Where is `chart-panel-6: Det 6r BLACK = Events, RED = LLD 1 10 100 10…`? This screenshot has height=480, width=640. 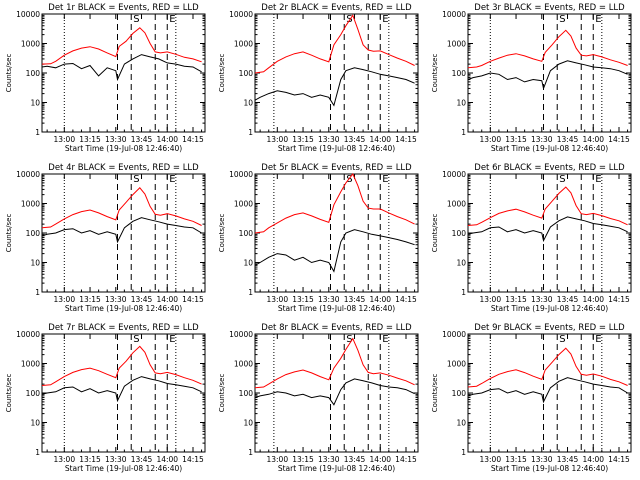 chart-panel-6: Det 6r BLACK = Events, RED = LLD 1 10 100 10… is located at coordinates (531, 238).